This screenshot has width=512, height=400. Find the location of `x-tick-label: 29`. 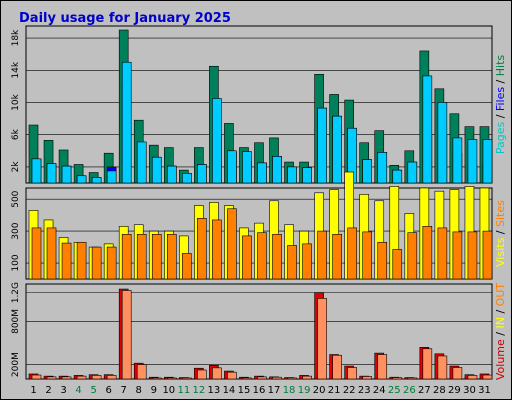

x-tick-label: 29 is located at coordinates (454, 390).